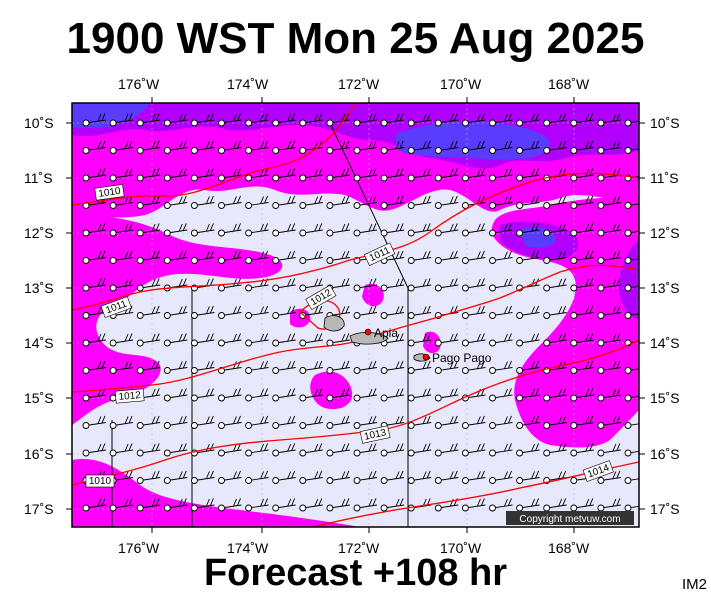 This screenshot has width=711, height=600. I want to click on pago-pago-marker, so click(426, 357).